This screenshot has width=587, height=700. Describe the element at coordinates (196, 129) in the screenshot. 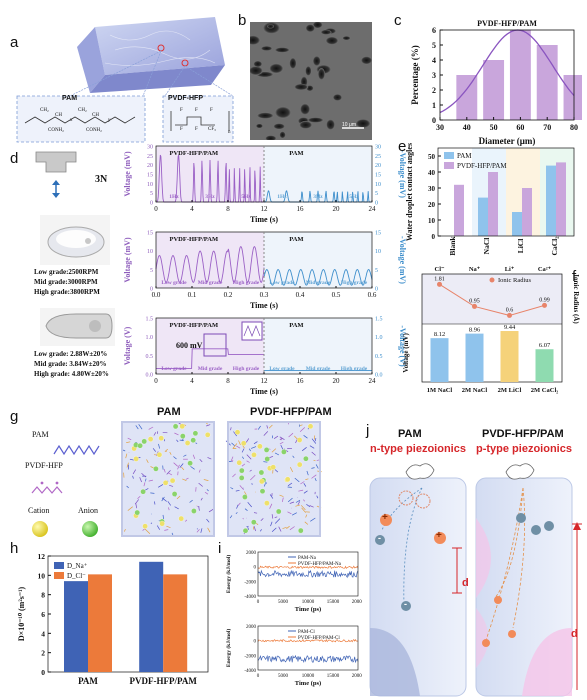

I see `pvdf-atom-5: F` at that location.